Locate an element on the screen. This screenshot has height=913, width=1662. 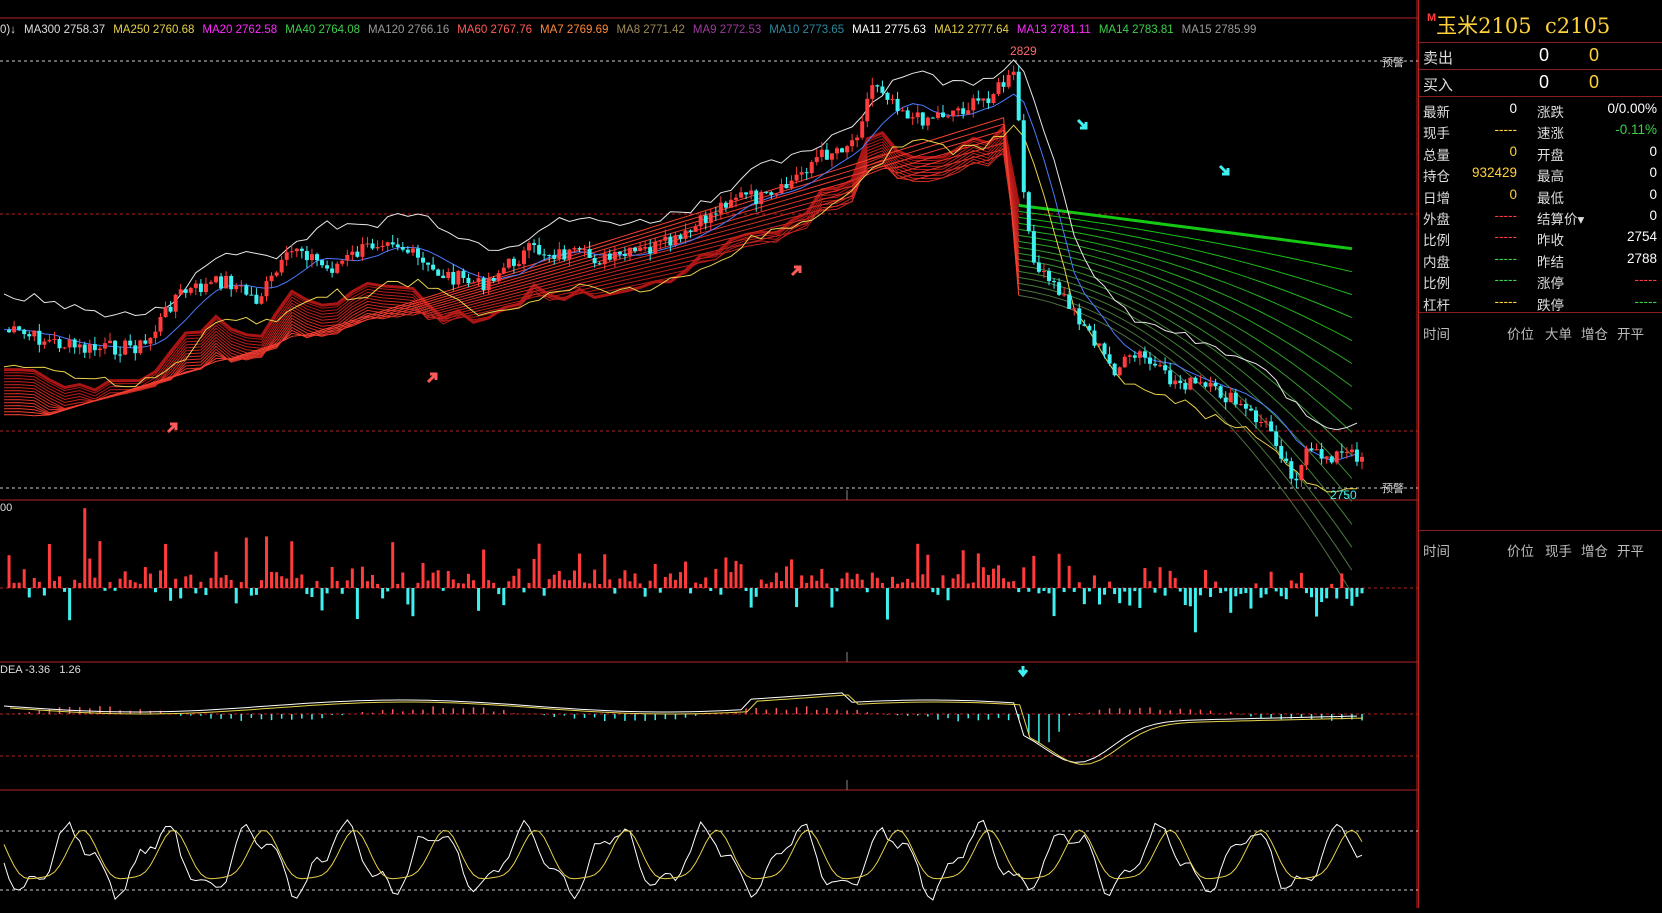
quote-value: ----- is located at coordinates (1645, 301).